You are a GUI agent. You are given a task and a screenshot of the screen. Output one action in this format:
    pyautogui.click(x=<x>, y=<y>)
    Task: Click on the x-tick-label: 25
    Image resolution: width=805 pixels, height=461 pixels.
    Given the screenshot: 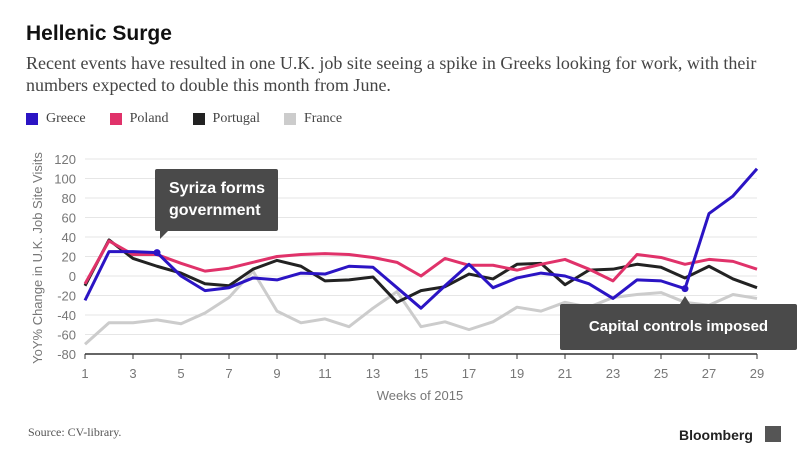 What is the action you would take?
    pyautogui.click(x=661, y=373)
    